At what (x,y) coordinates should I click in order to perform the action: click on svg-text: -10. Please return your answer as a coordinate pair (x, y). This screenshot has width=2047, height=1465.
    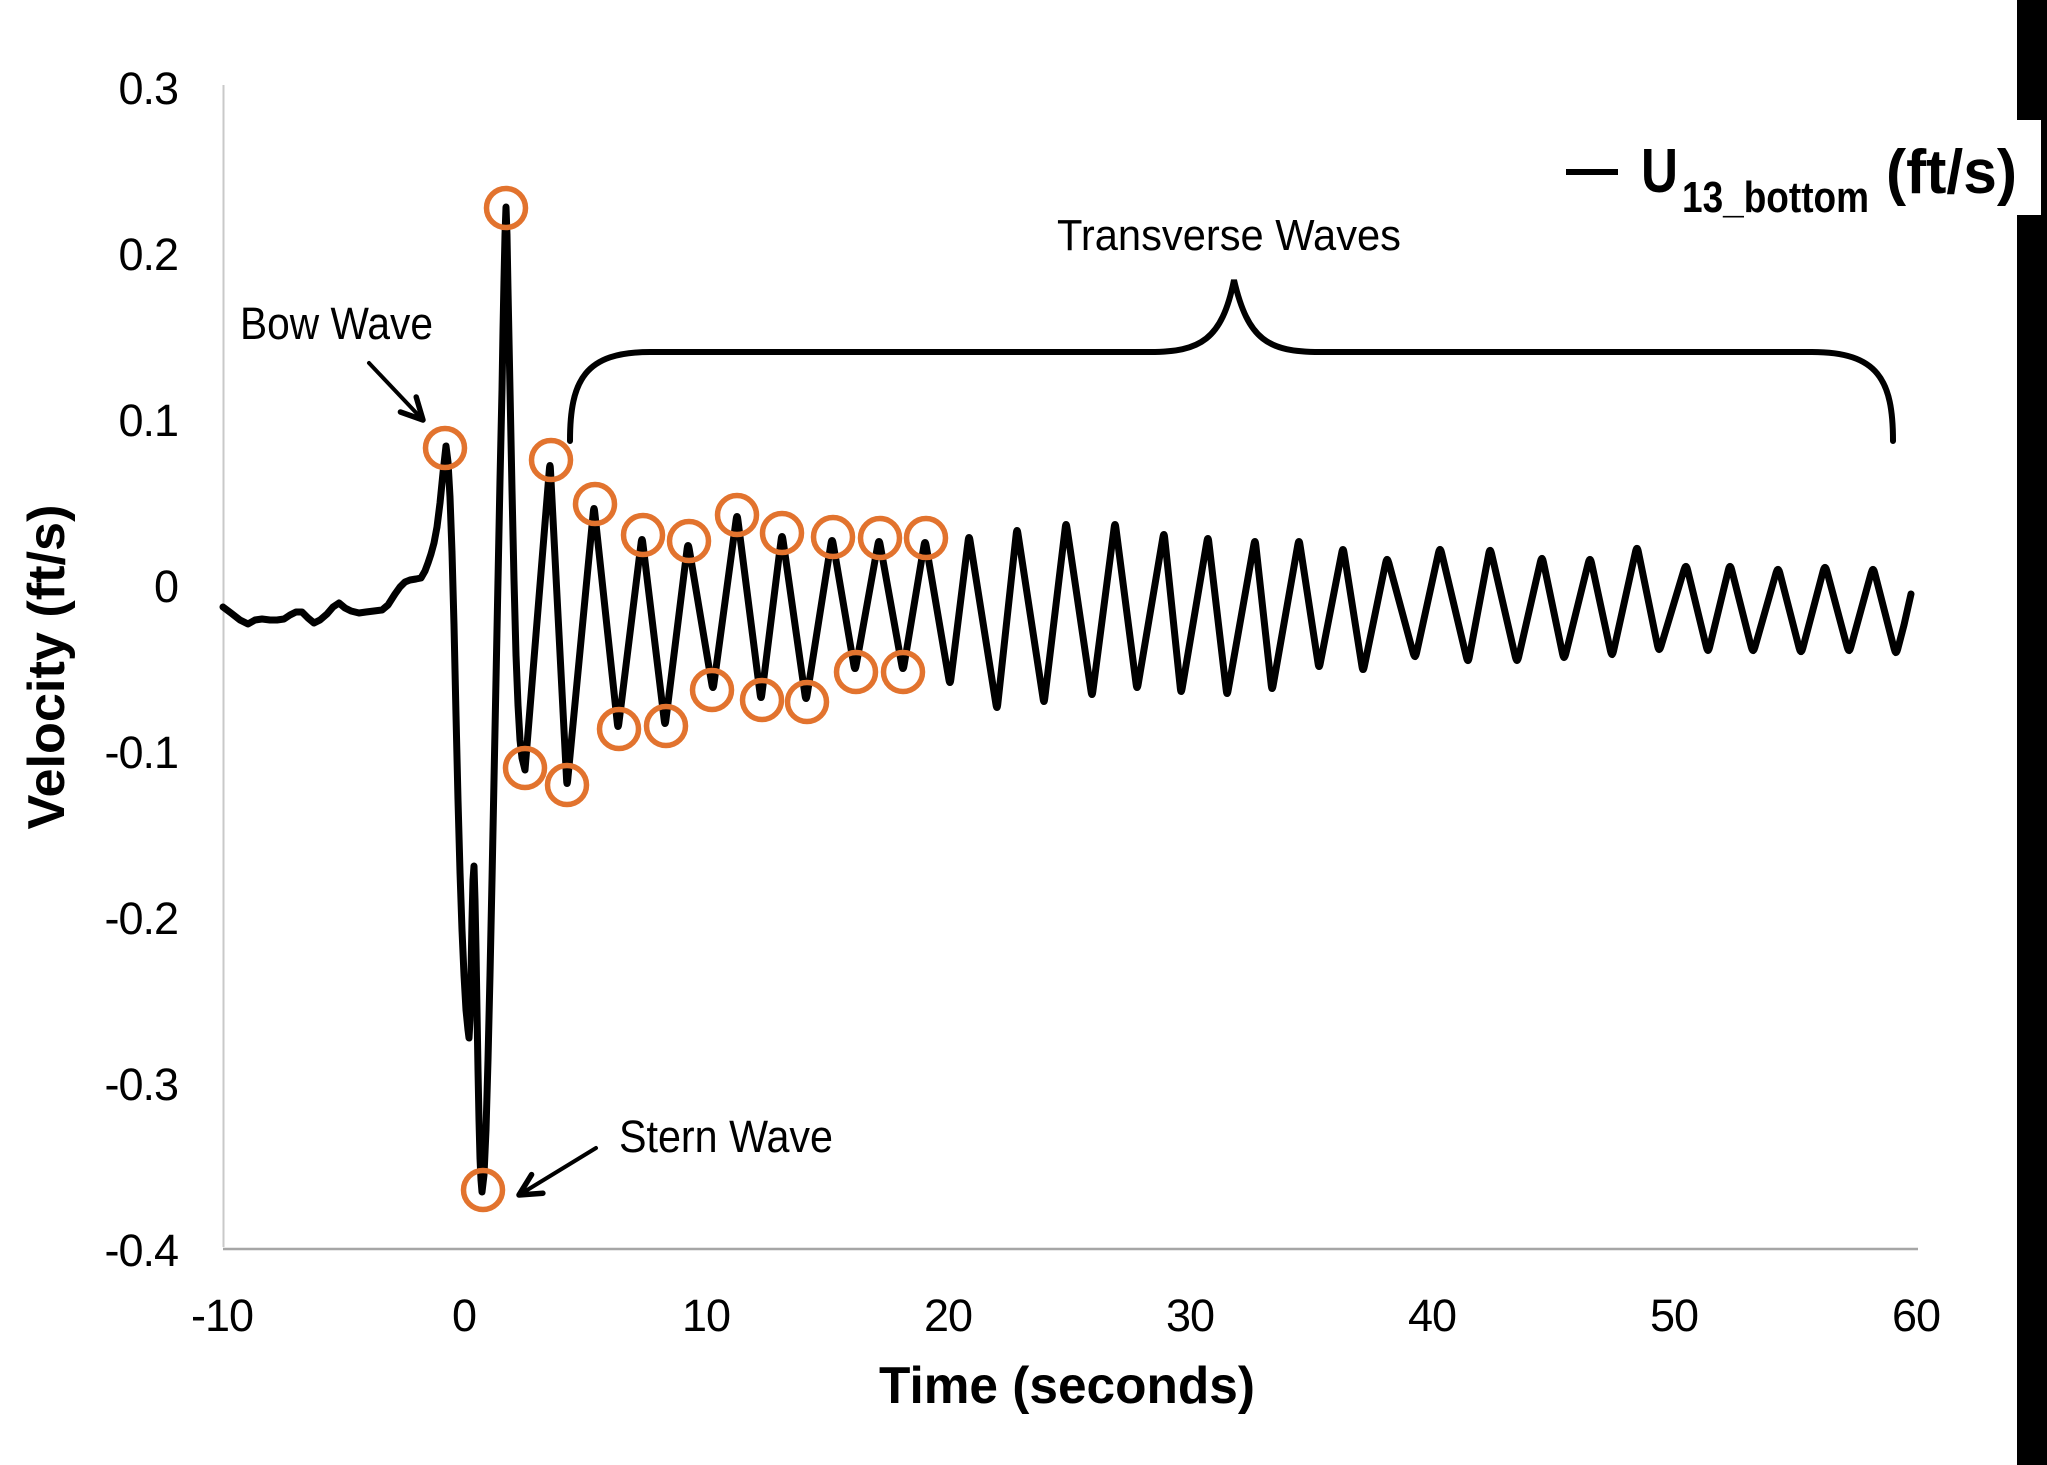
    Looking at the image, I should click on (222, 1315).